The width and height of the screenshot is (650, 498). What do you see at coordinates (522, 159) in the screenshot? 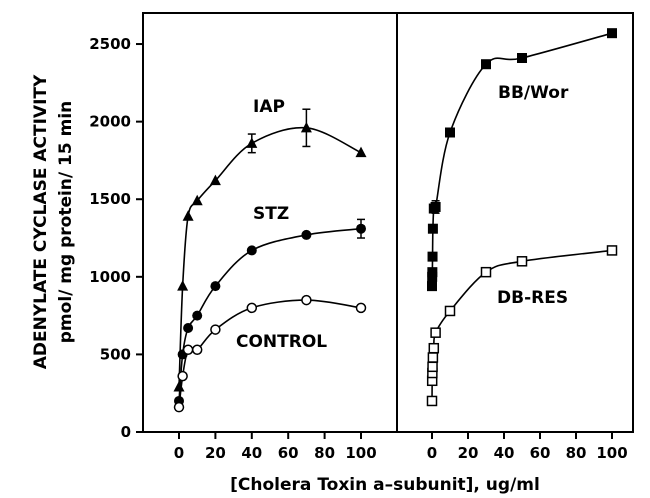
I see `series-line-bb-wor` at bounding box center [522, 159].